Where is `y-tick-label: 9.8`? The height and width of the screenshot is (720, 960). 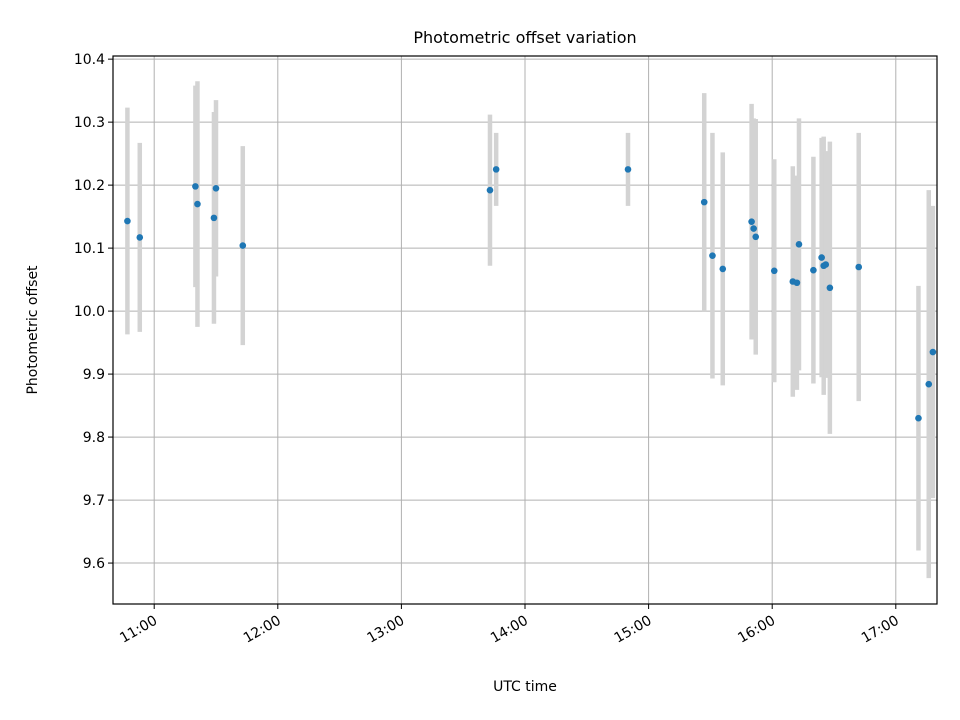
y-tick-label: 9.8 is located at coordinates (94, 438).